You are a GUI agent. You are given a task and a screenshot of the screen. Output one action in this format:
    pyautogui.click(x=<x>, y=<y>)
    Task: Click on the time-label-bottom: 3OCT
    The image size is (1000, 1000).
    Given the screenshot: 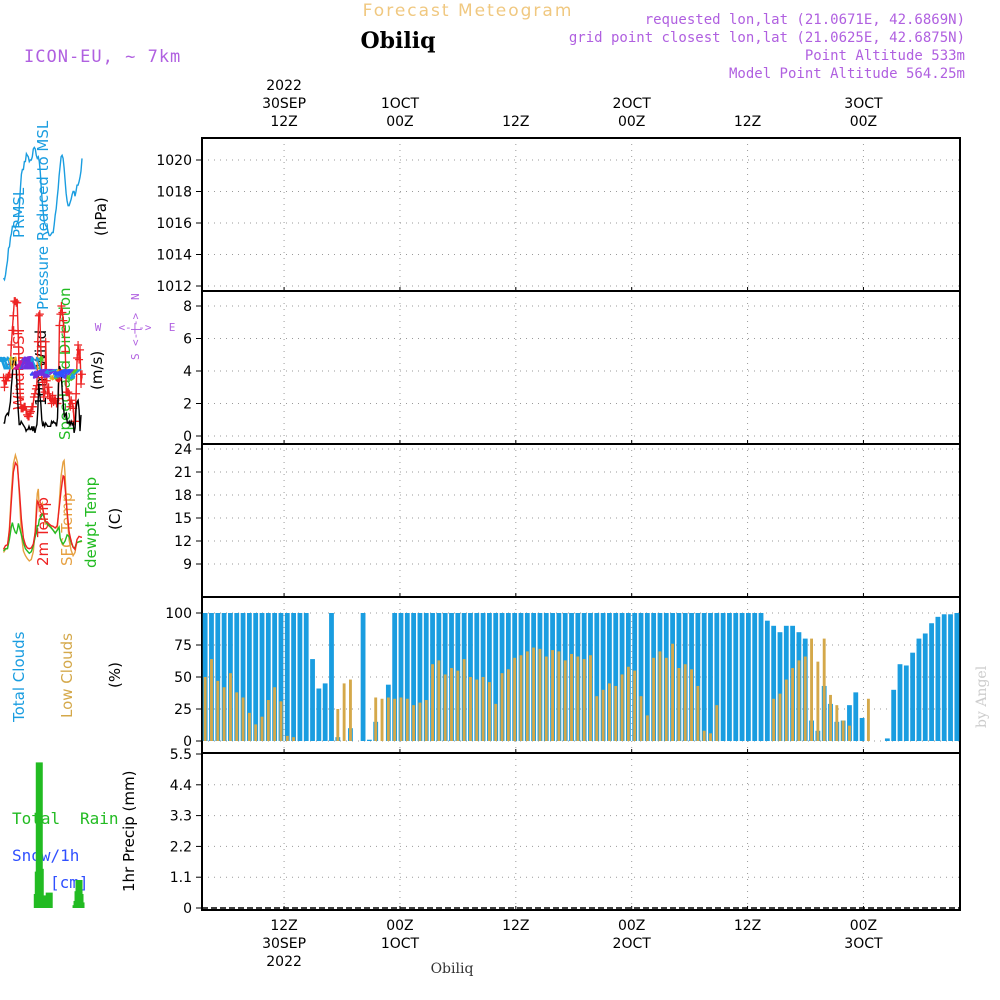 What is the action you would take?
    pyautogui.click(x=863, y=944)
    